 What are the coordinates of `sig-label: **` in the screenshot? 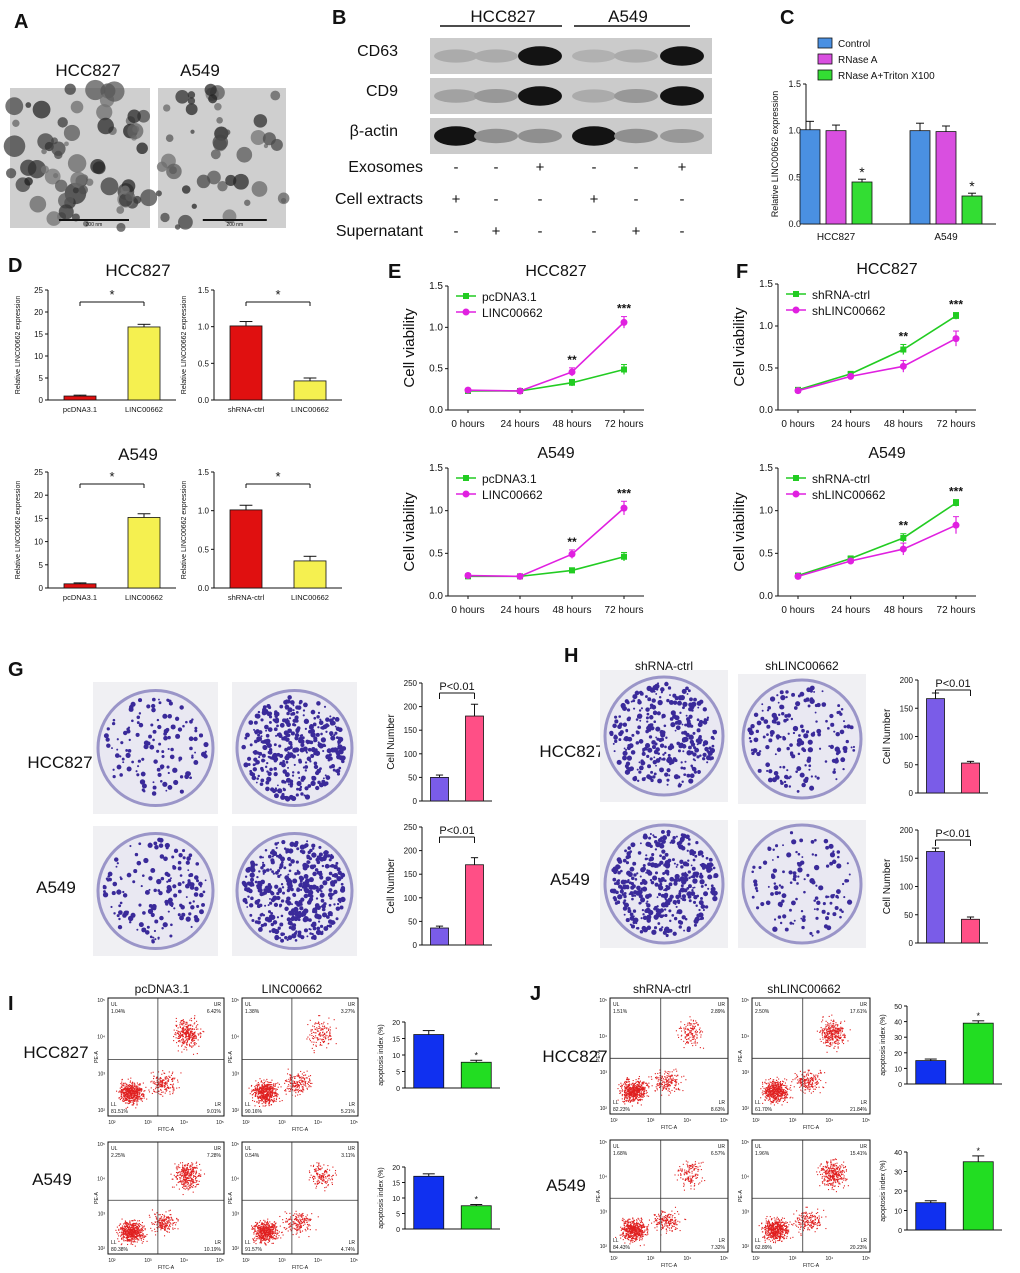 It's located at (572, 542).